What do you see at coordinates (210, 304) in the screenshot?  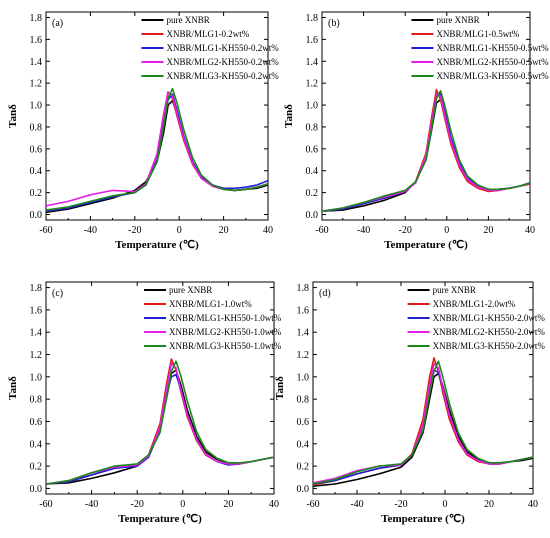 I see `legend-entry: XNBR/MLG1-1.0wt%` at bounding box center [210, 304].